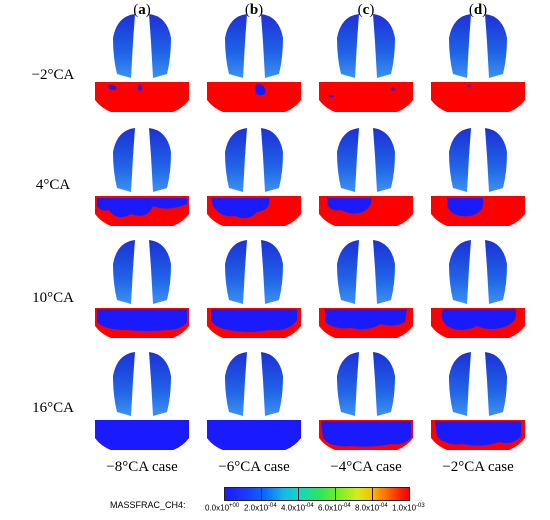 The width and height of the screenshot is (550, 520). I want to click on contour-cell-r3-c1, so click(142, 290).